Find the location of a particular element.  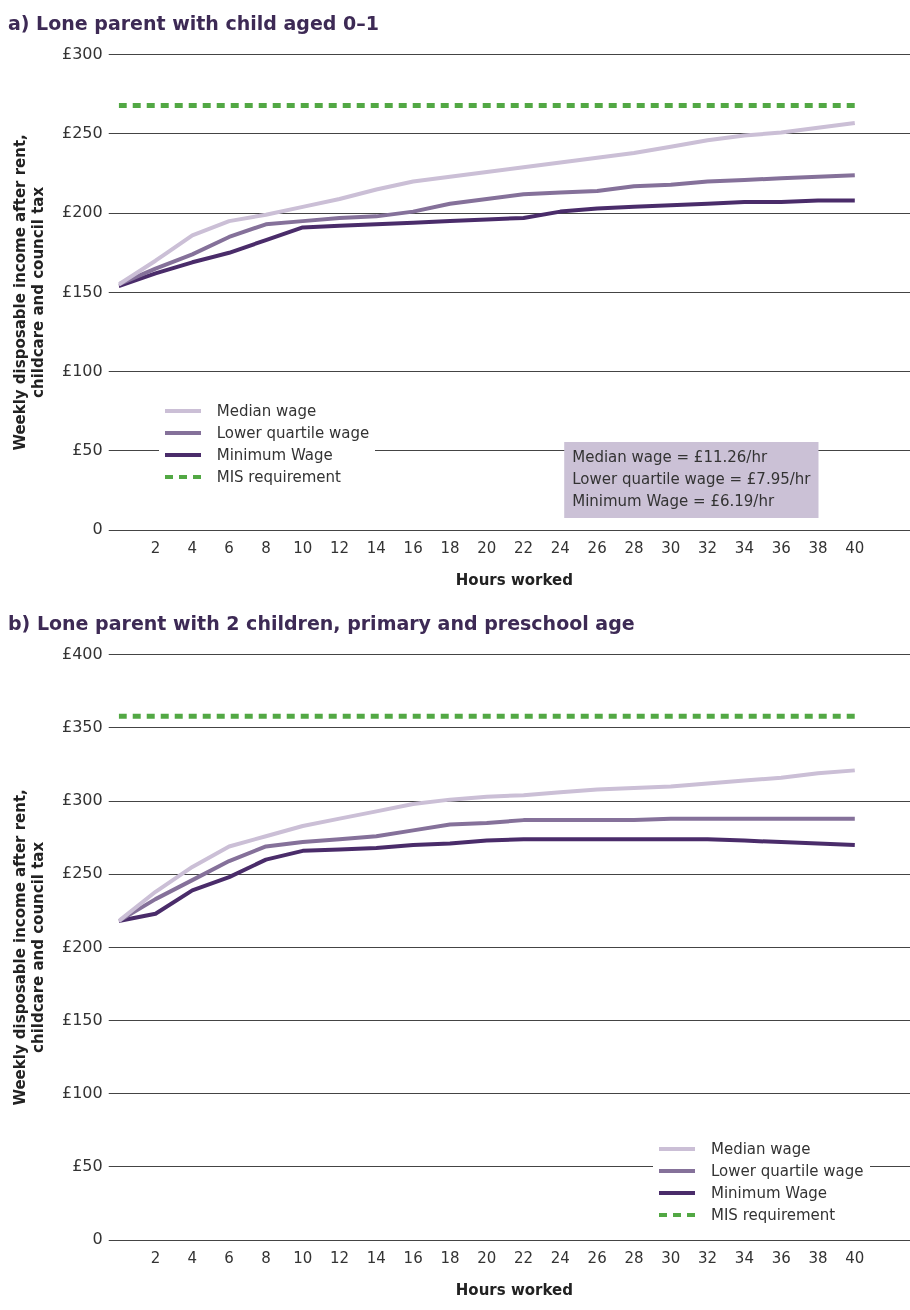

y-tick-label: £350 is located at coordinates (82, 727).